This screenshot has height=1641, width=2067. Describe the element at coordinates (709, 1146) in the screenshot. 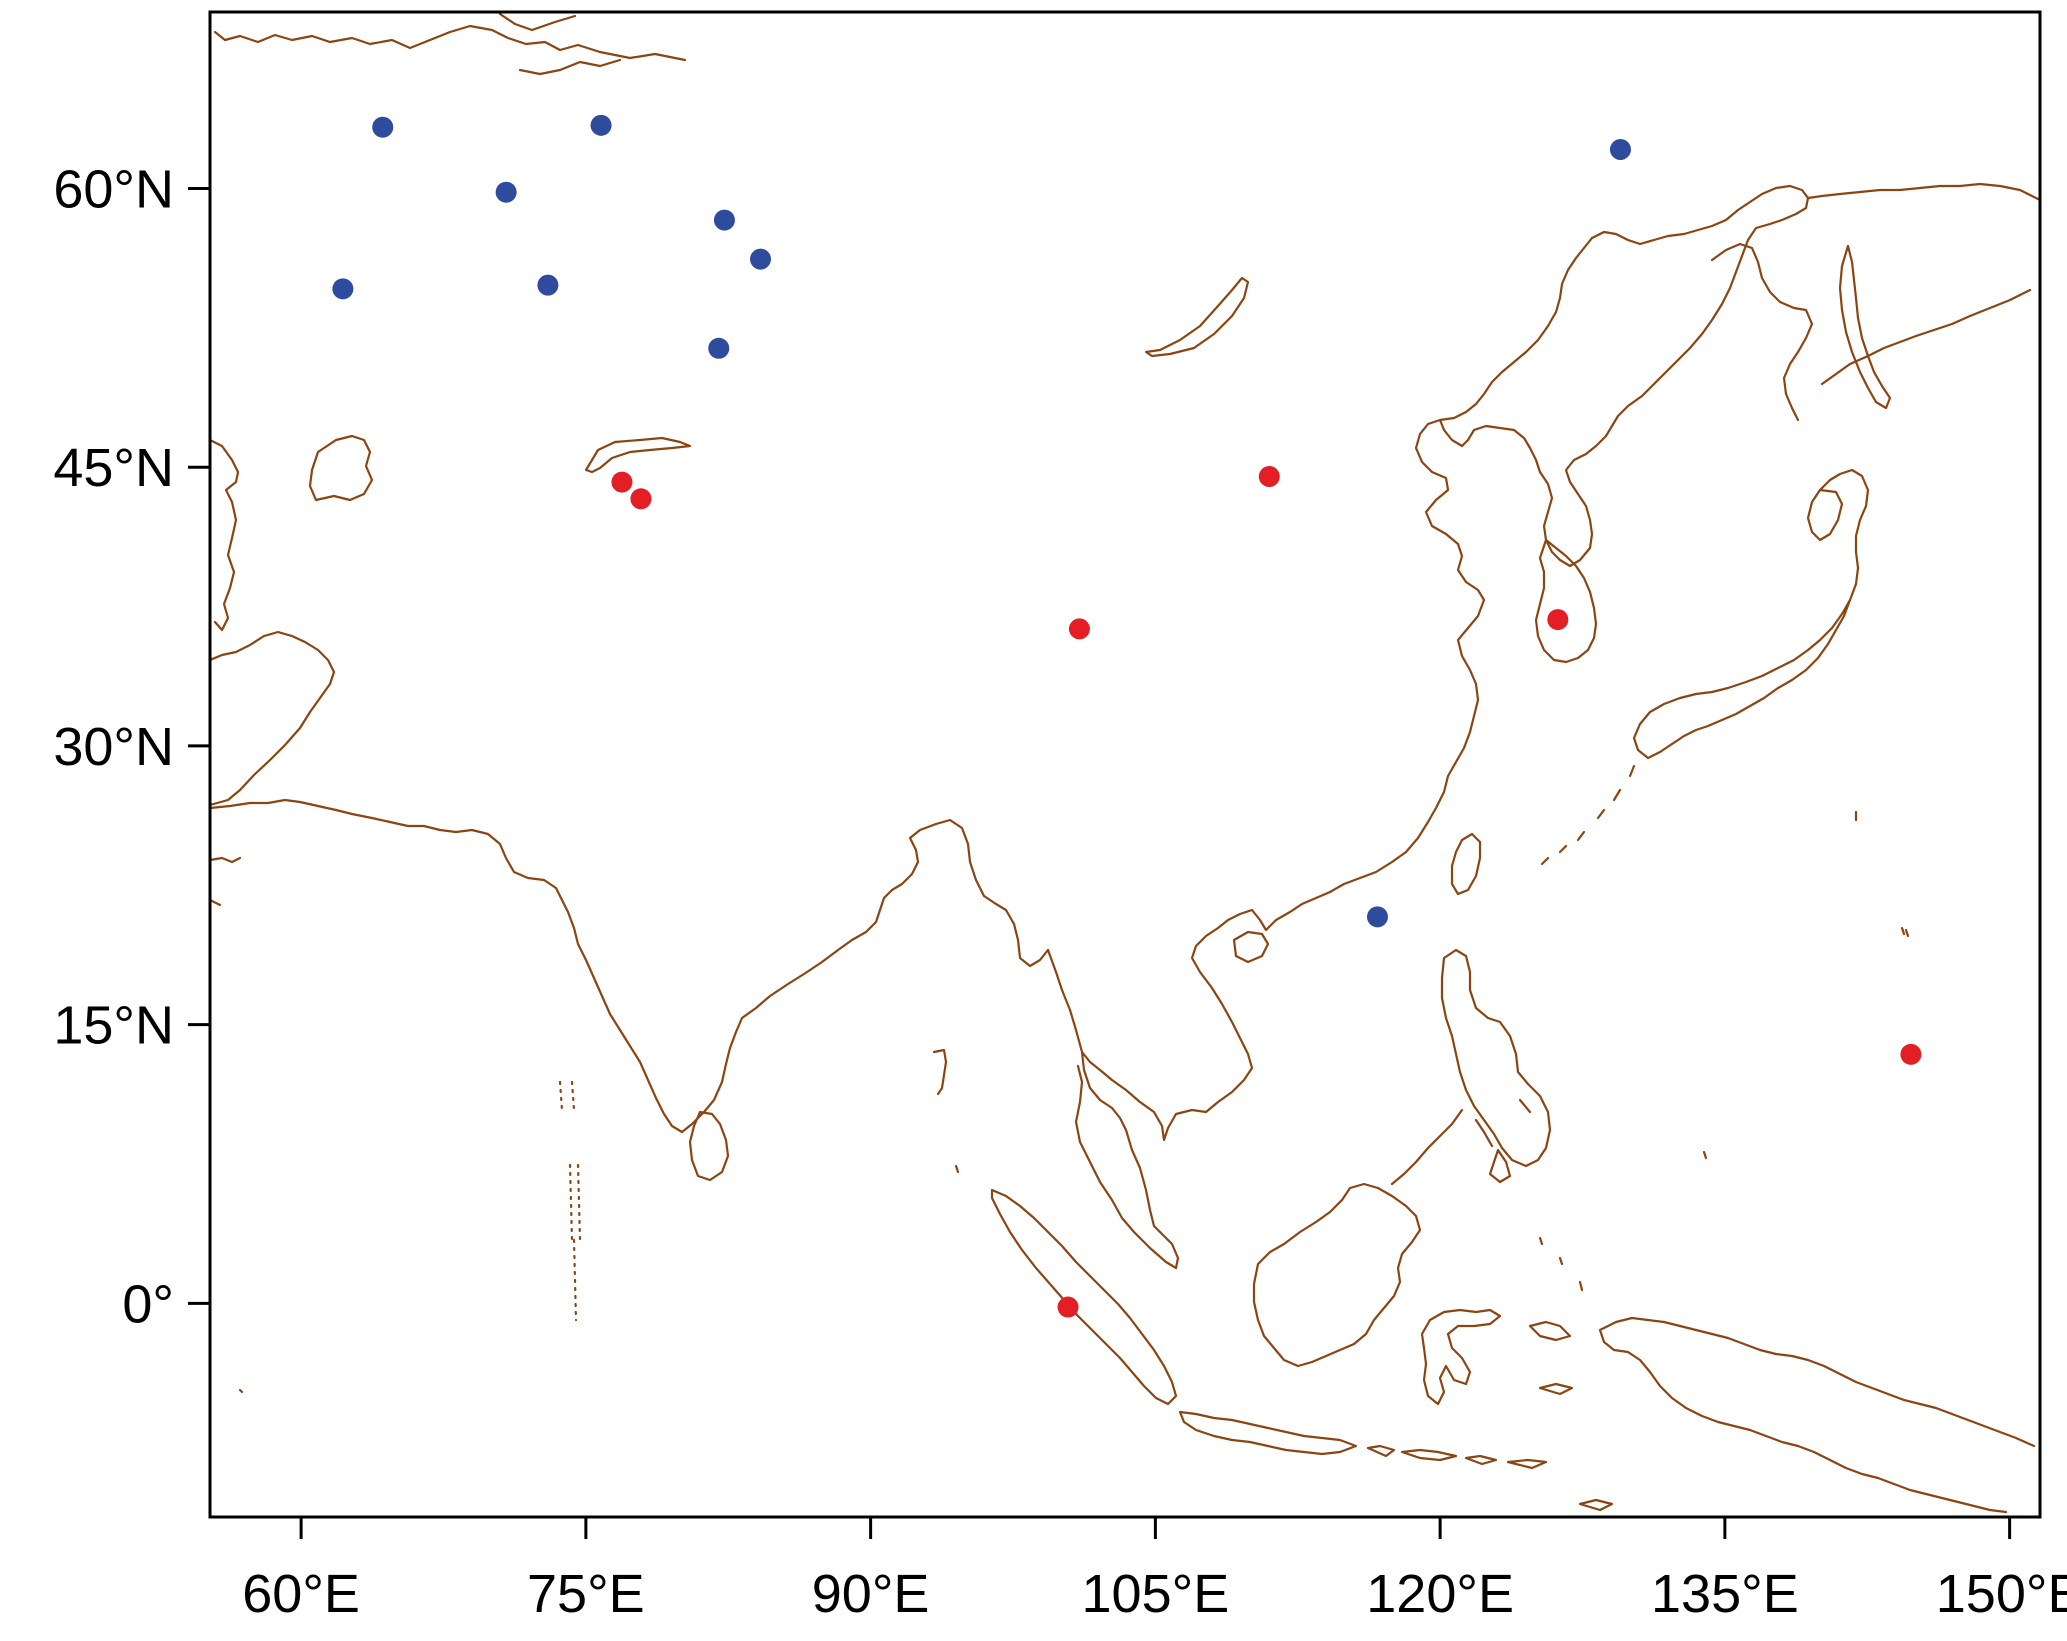

I see `sri-lanka` at that location.